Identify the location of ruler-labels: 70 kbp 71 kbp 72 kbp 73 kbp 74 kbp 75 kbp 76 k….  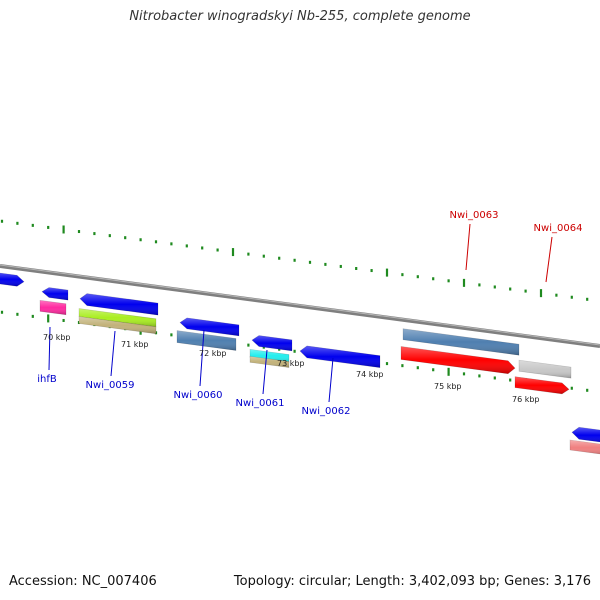
(291, 368).